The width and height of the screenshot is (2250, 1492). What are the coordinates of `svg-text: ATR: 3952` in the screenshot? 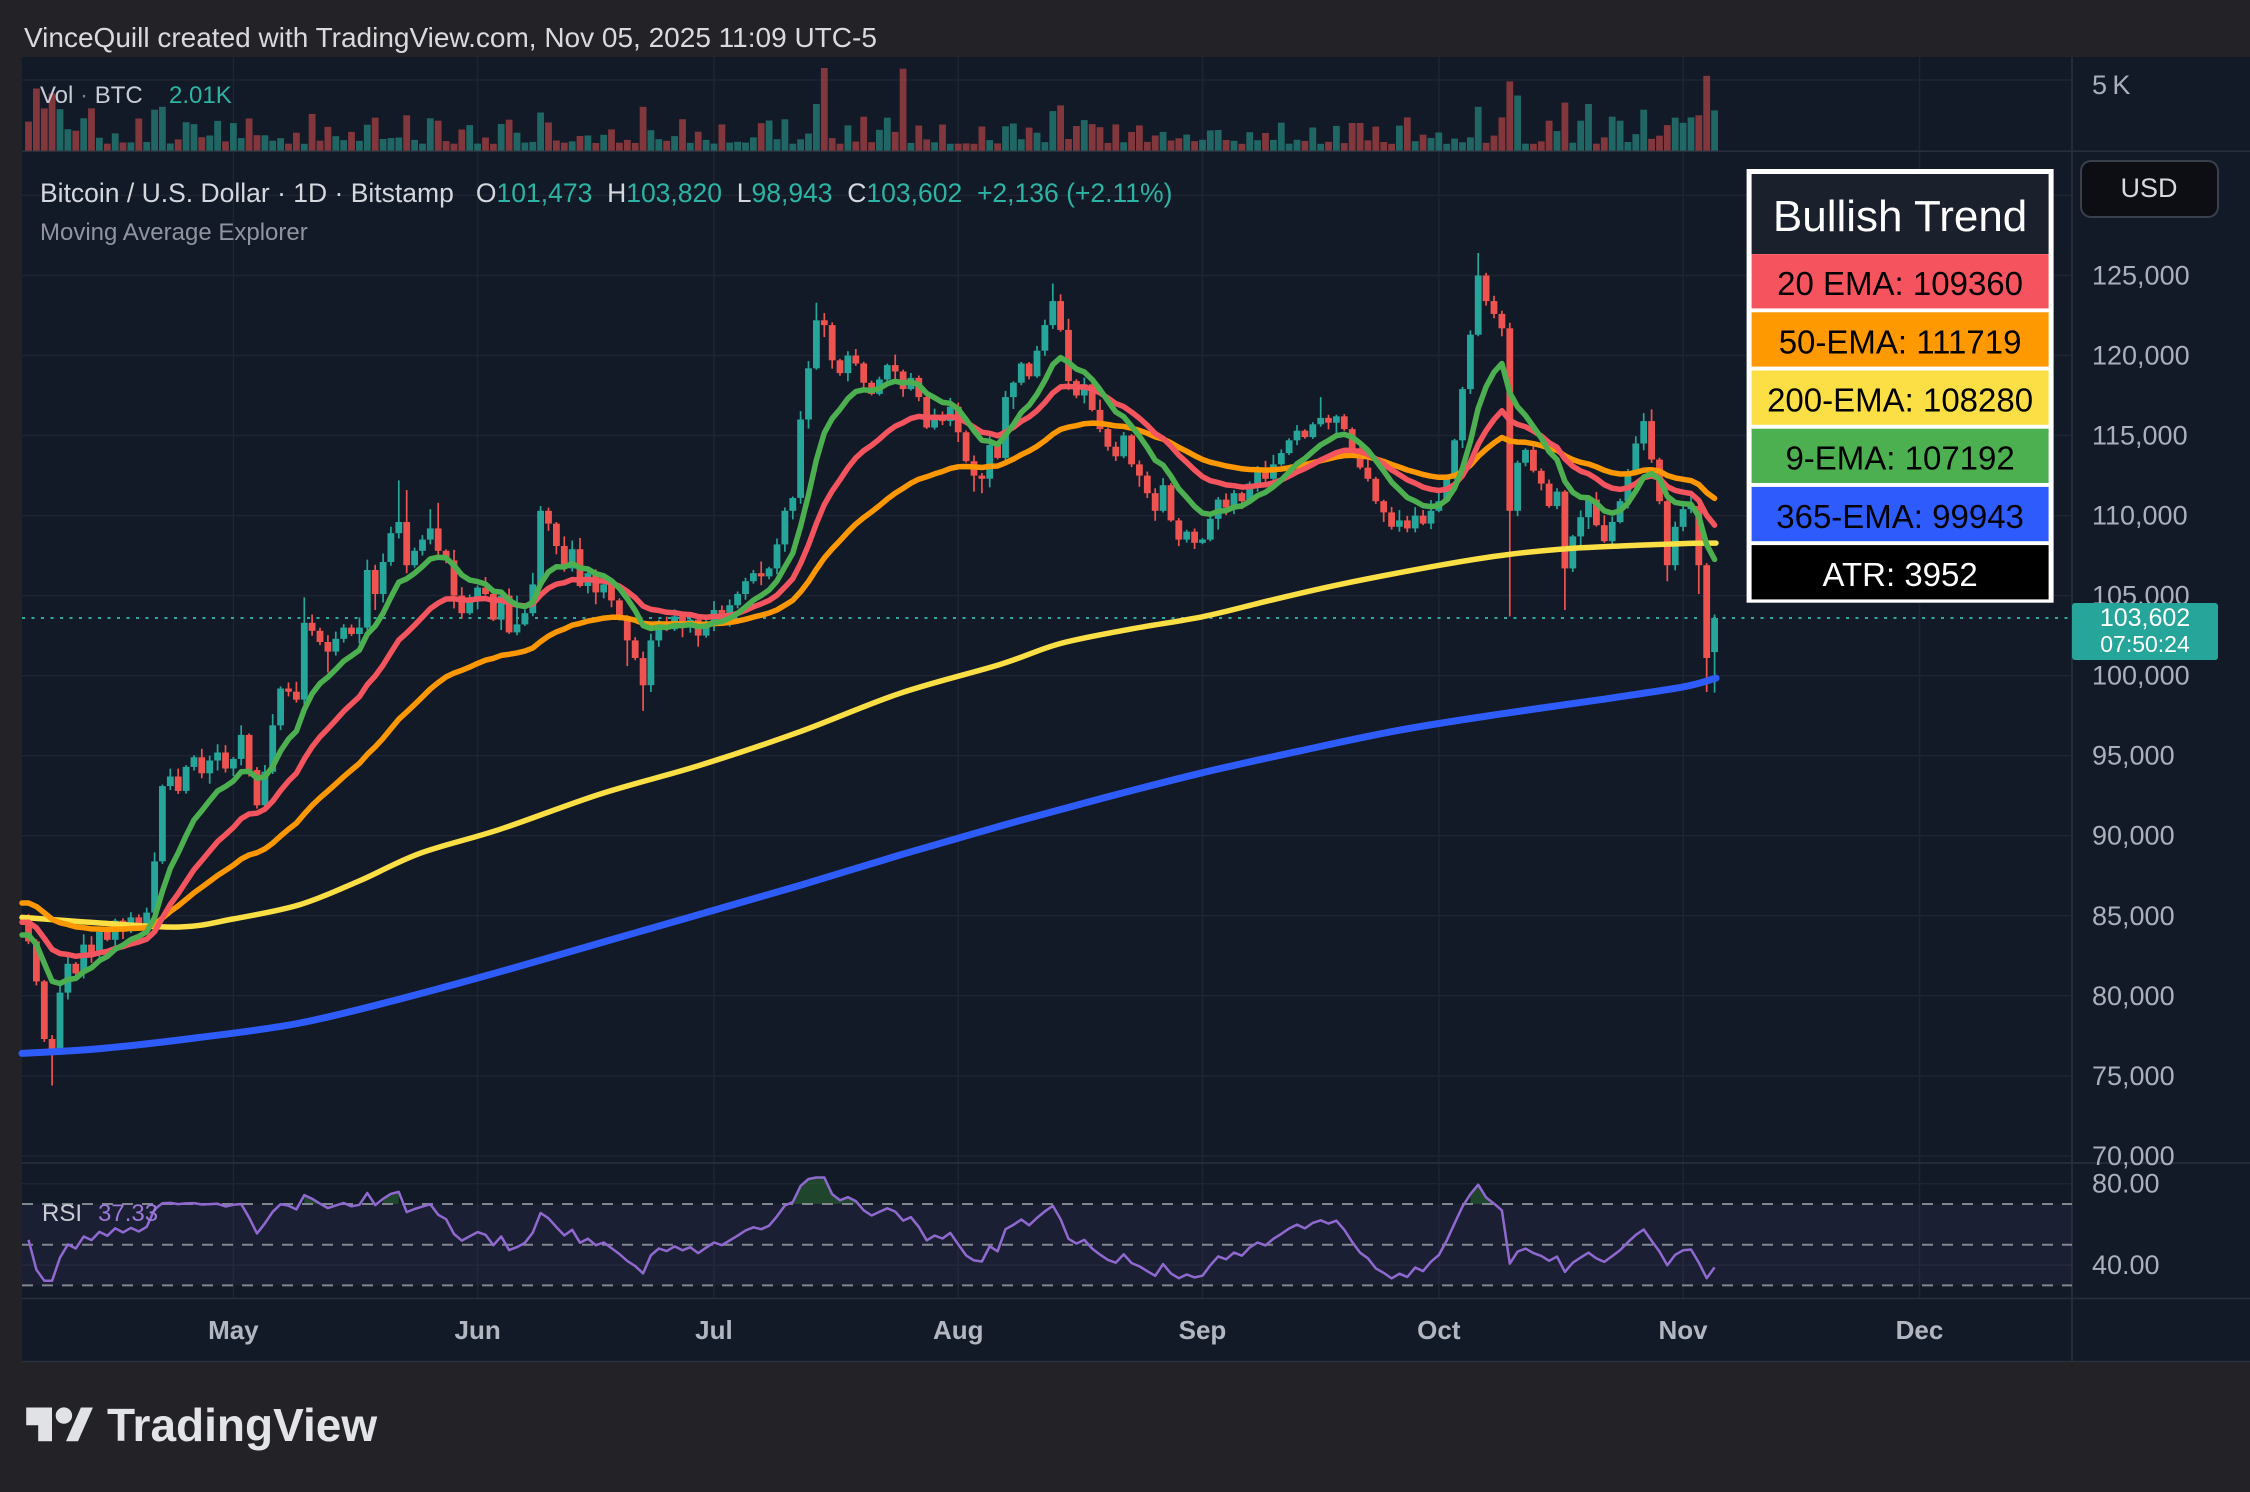 It's located at (1899, 574).